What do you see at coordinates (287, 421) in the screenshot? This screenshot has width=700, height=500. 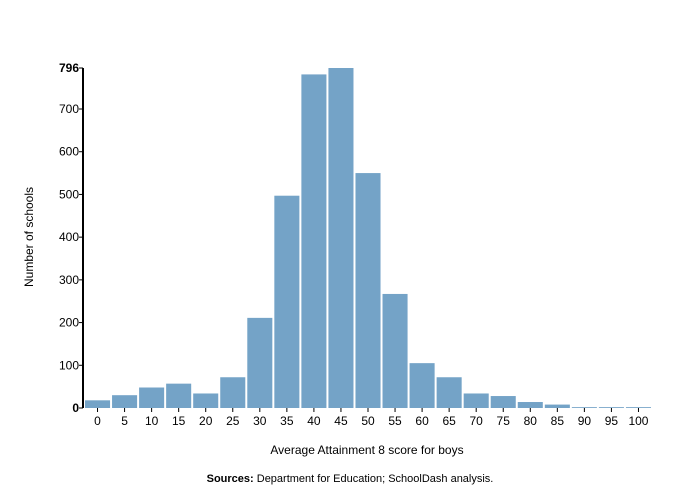 I see `x-tick-label-35: 35` at bounding box center [287, 421].